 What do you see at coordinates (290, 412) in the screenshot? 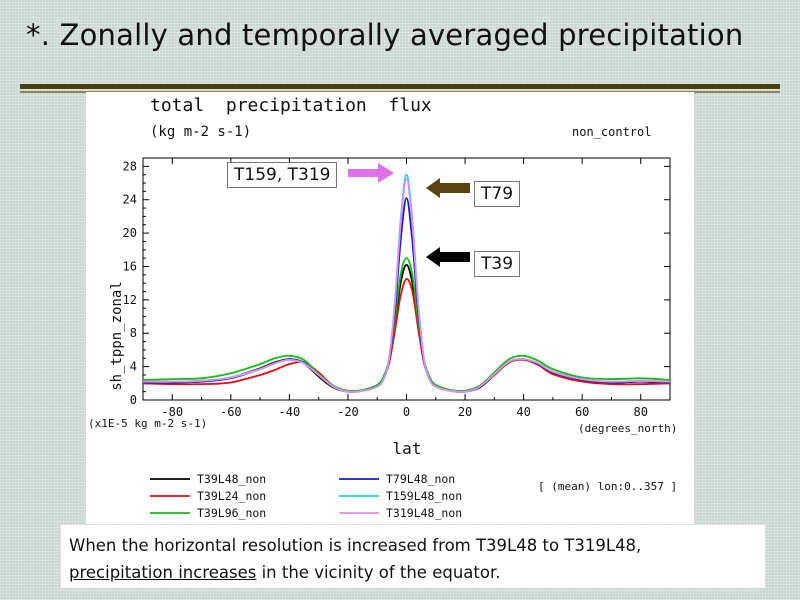
I see `x-tick-label: -40` at bounding box center [290, 412].